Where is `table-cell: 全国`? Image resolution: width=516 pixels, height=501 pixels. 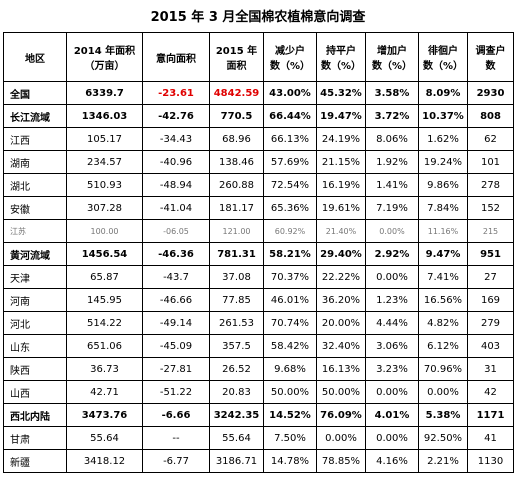
table-cell: 全国 is located at coordinates (35, 93).